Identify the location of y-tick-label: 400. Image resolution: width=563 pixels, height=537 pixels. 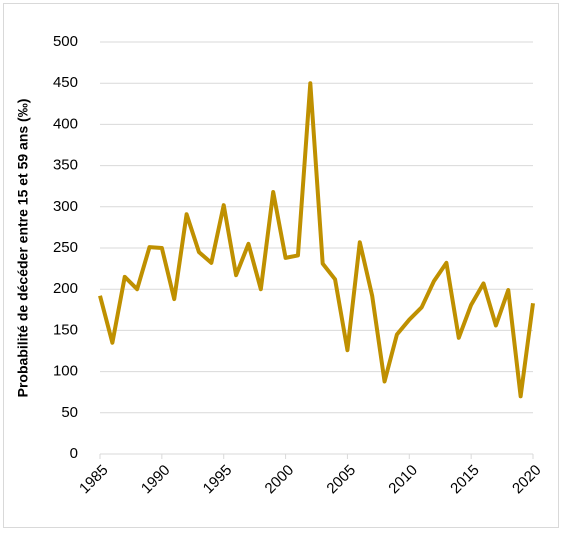
(65, 123).